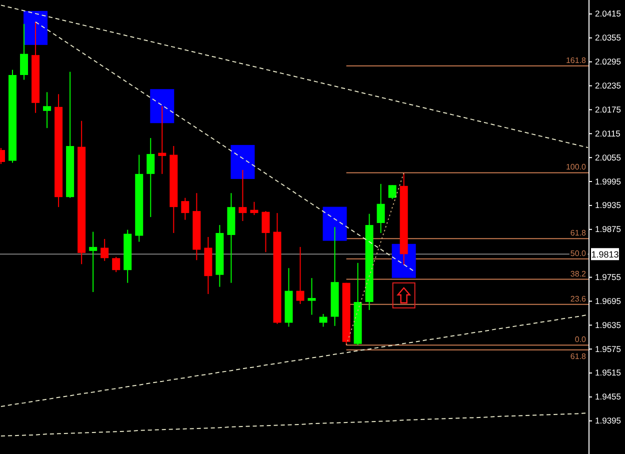 The width and height of the screenshot is (625, 454). Describe the element at coordinates (608, 205) in the screenshot. I see `y-tick-label: 1.9935` at that location.